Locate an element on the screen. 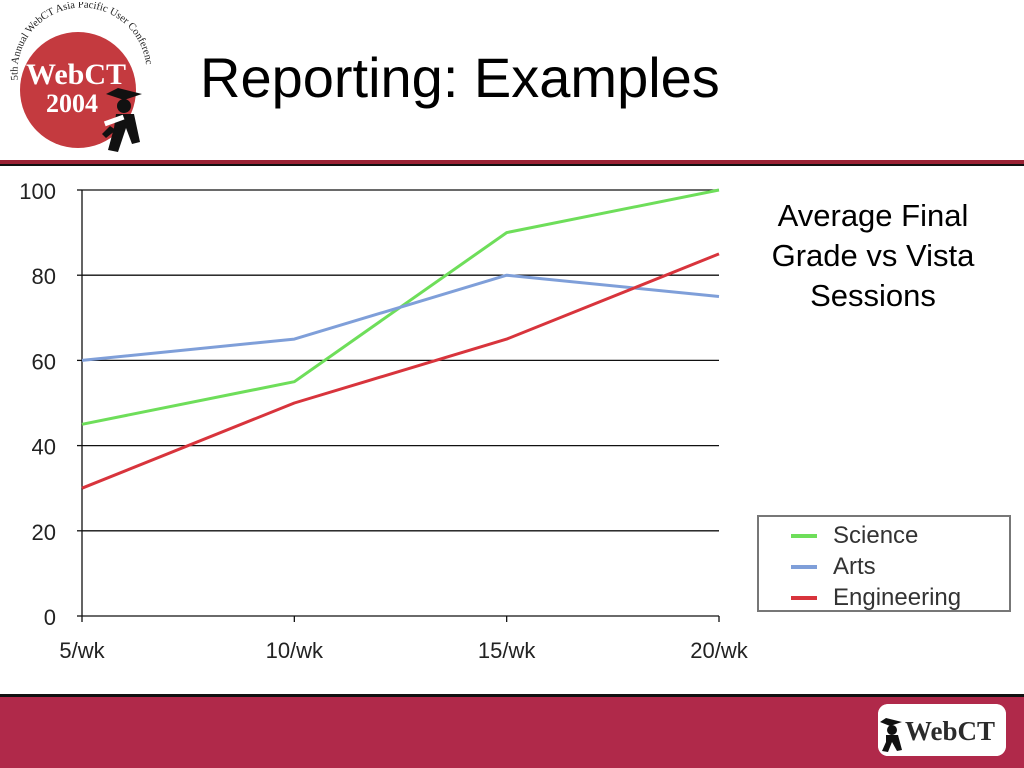 The width and height of the screenshot is (1024, 768). y-tick-label: 20 is located at coordinates (44, 532).